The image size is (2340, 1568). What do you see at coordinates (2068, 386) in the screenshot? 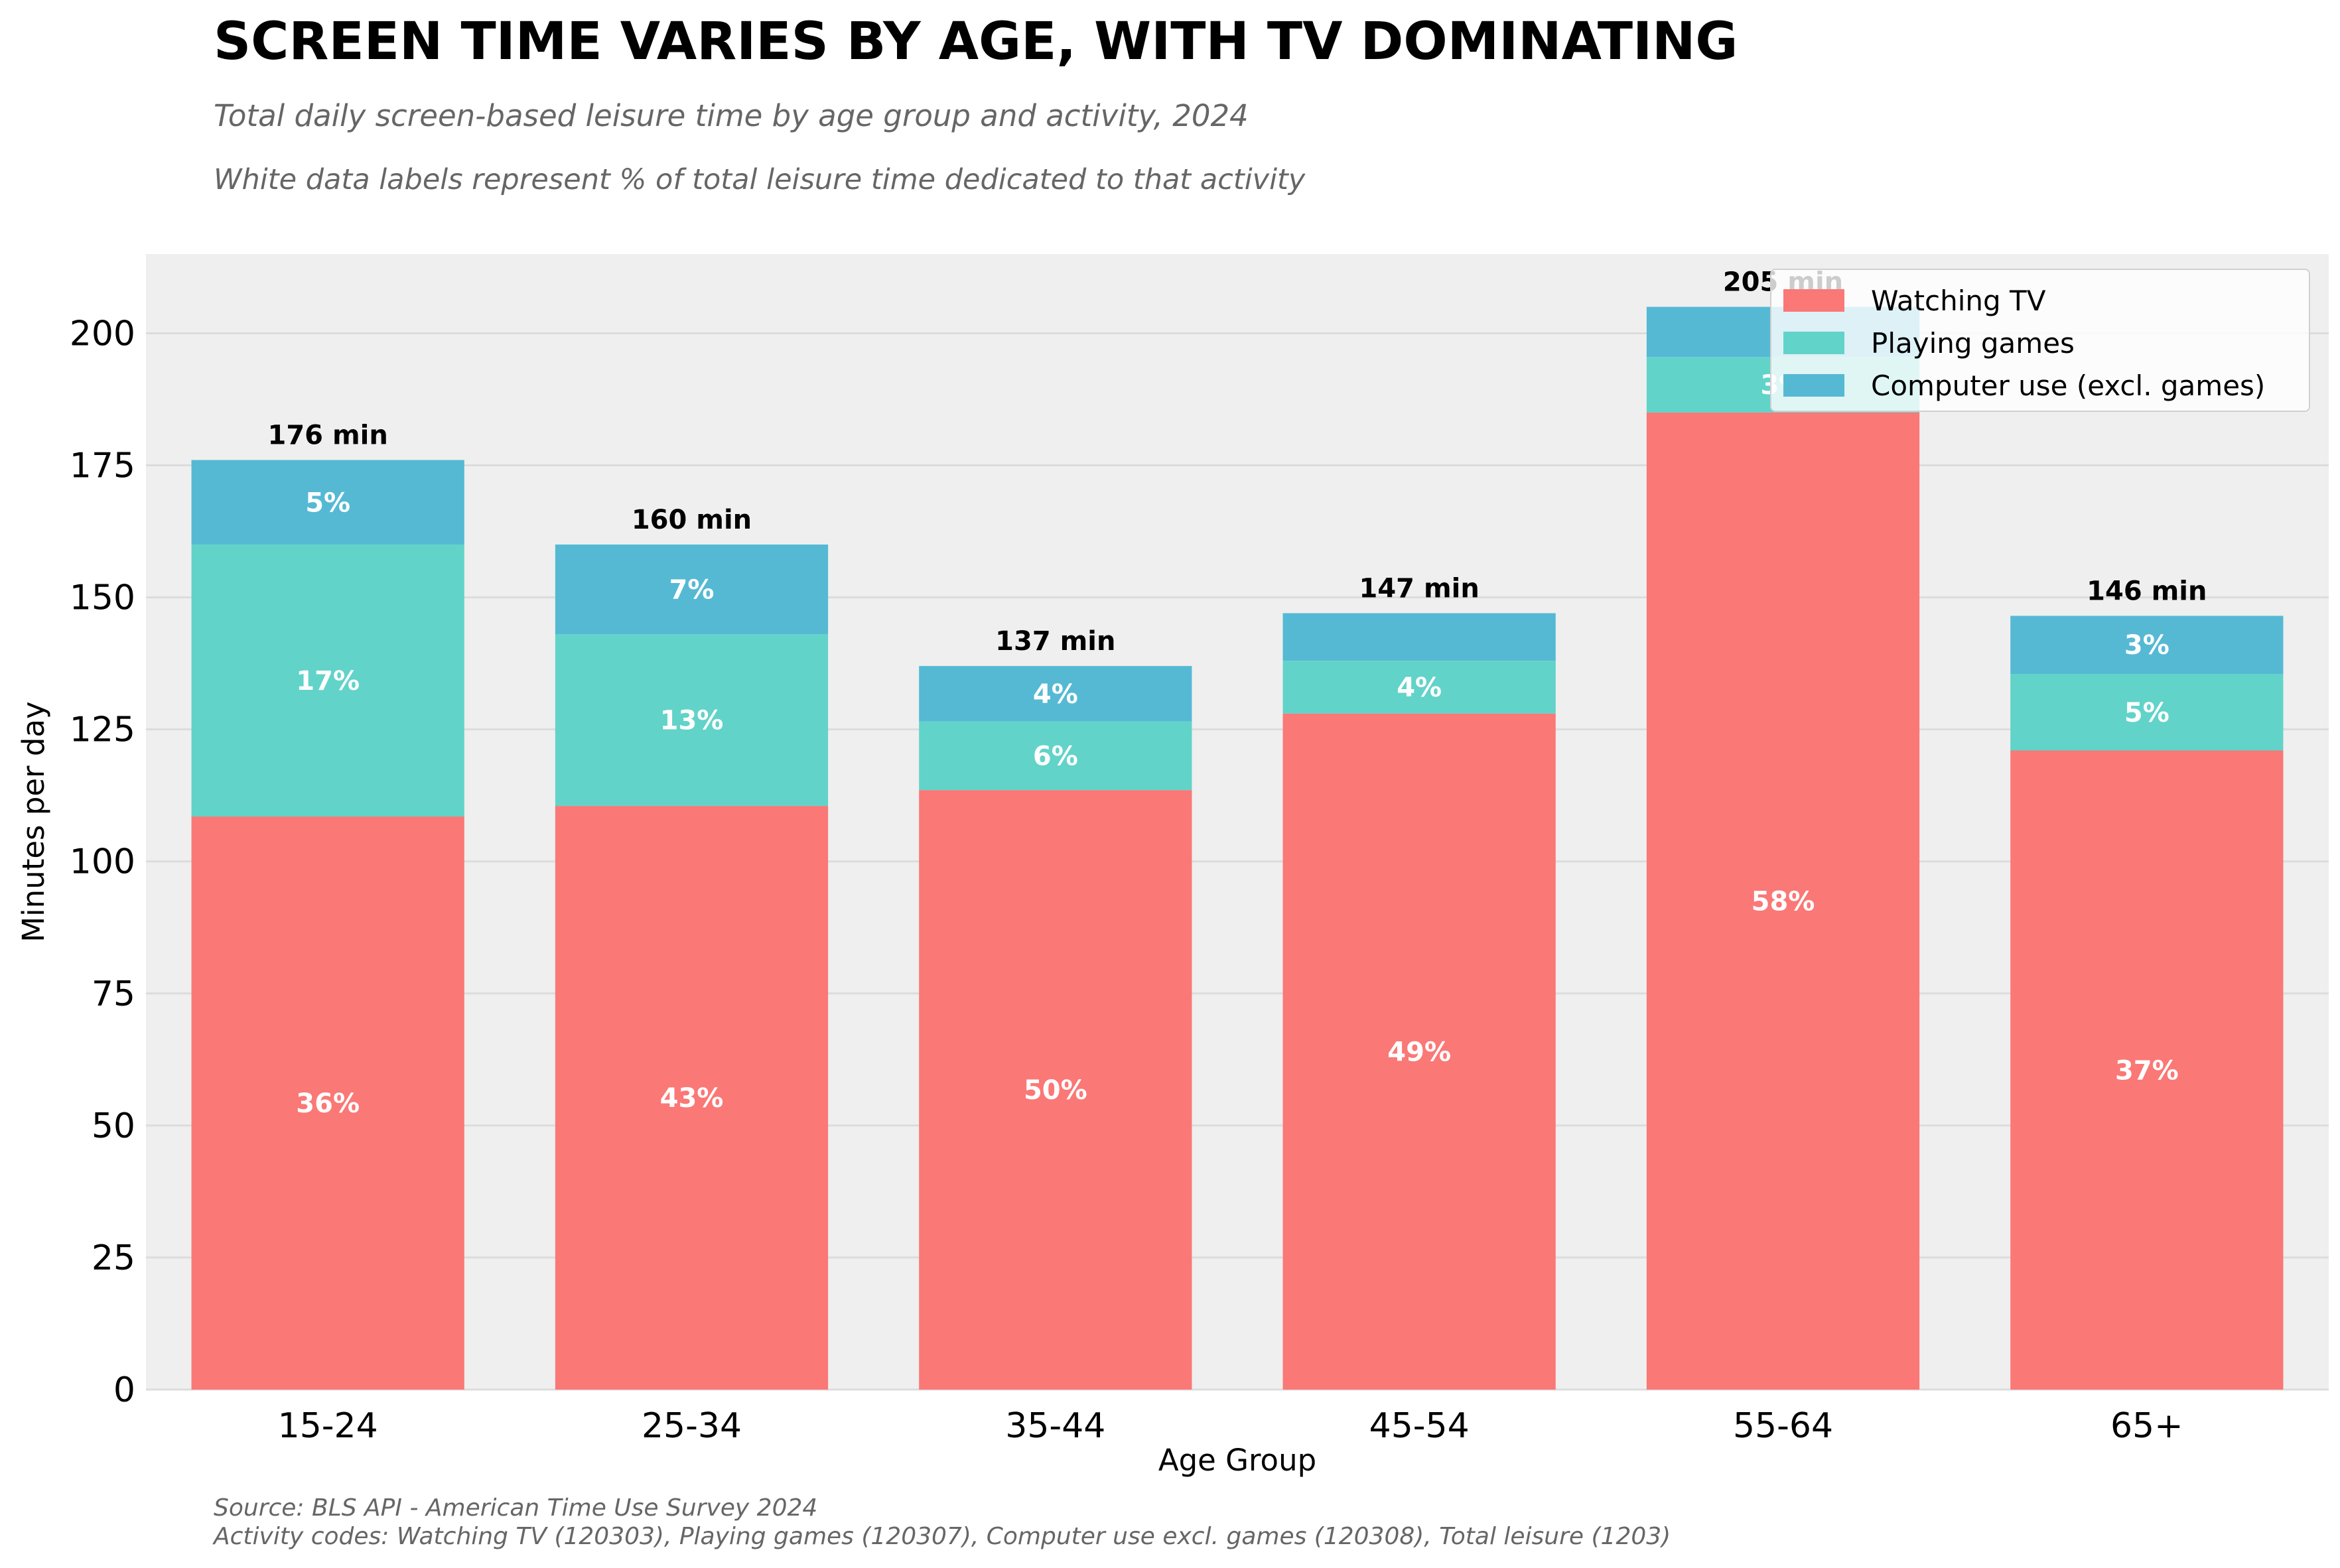
I see `legend-label: Computer use (excl. games)` at bounding box center [2068, 386].